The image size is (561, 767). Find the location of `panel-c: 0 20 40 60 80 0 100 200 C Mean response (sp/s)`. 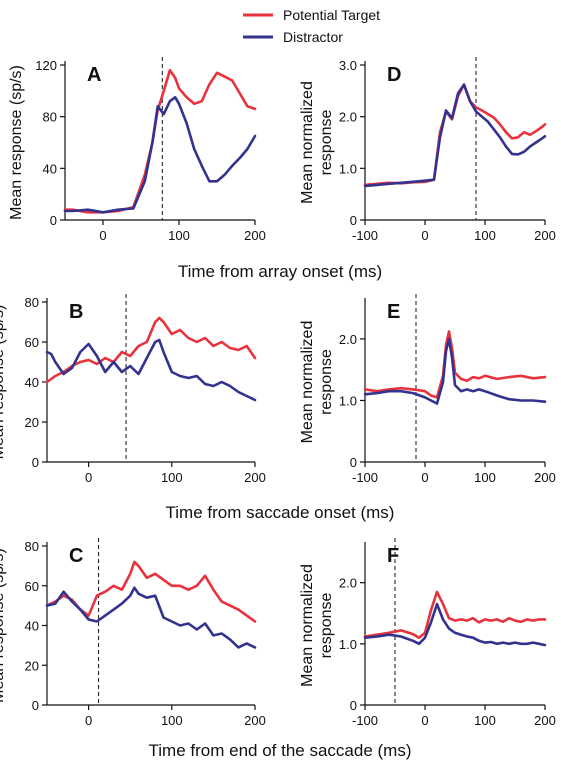

panel-c: 0 20 40 60 80 0 100 200 C Mean response (sp/s) is located at coordinates (133, 633).